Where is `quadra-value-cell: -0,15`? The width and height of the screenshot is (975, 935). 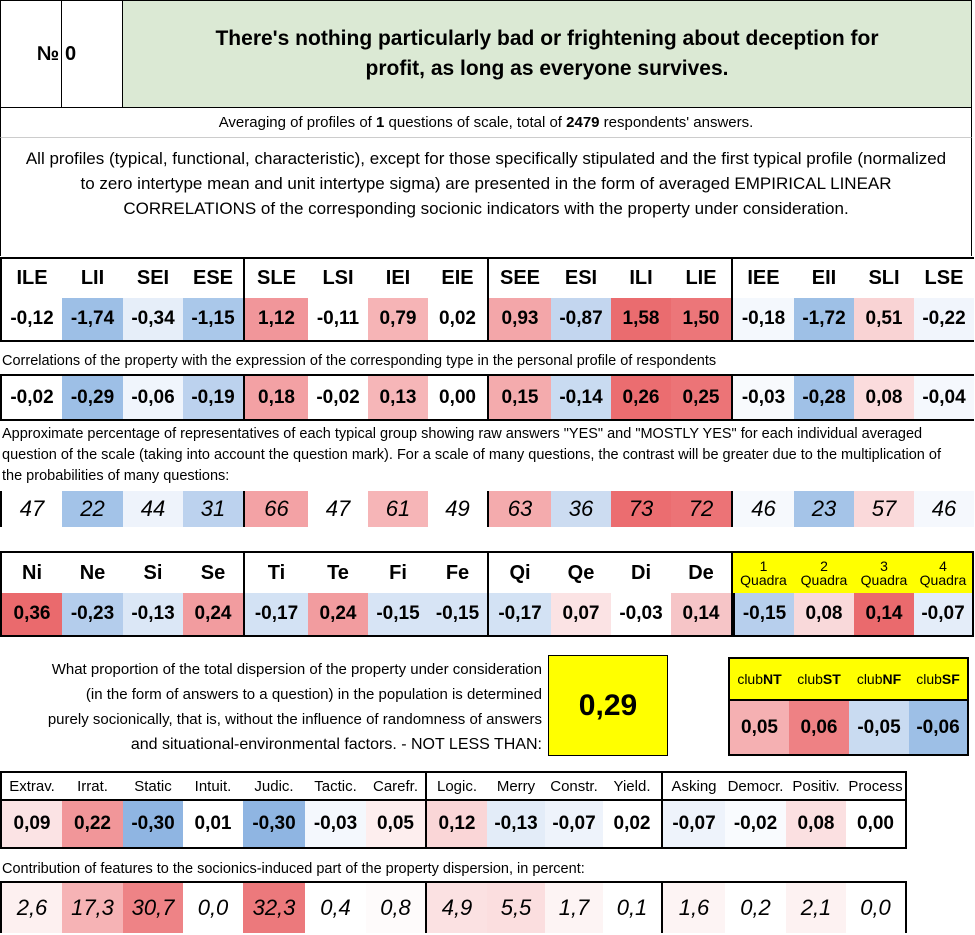 quadra-value-cell: -0,15 is located at coordinates (763, 615).